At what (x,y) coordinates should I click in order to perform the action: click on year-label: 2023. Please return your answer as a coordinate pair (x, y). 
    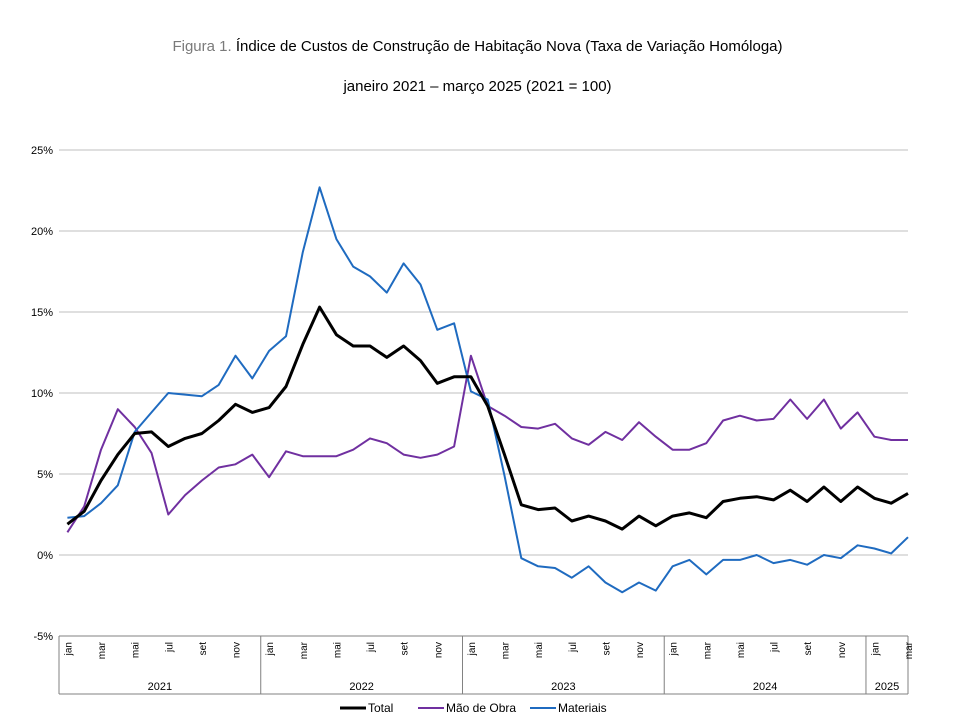
    Looking at the image, I should click on (563, 687).